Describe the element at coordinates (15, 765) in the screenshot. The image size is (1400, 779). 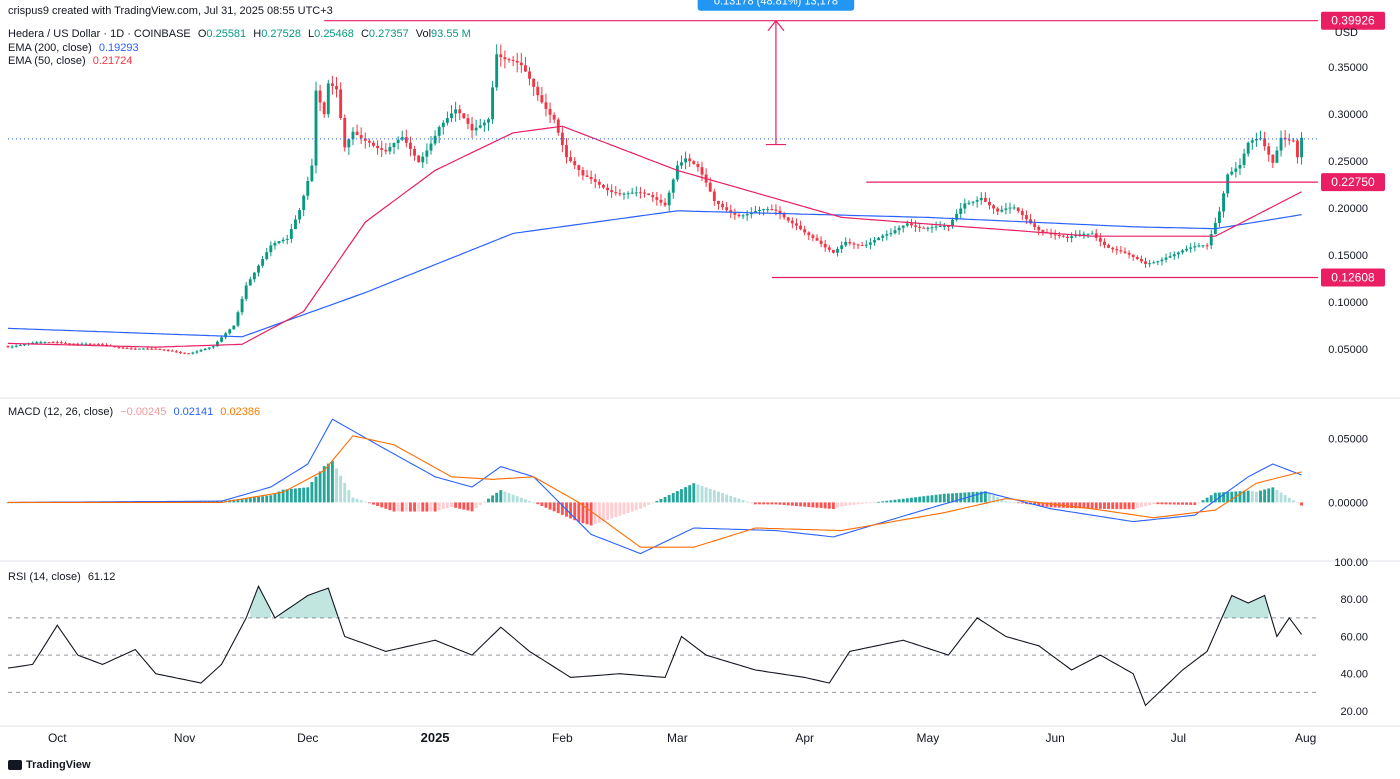
I see `tradingview-logo-icon` at that location.